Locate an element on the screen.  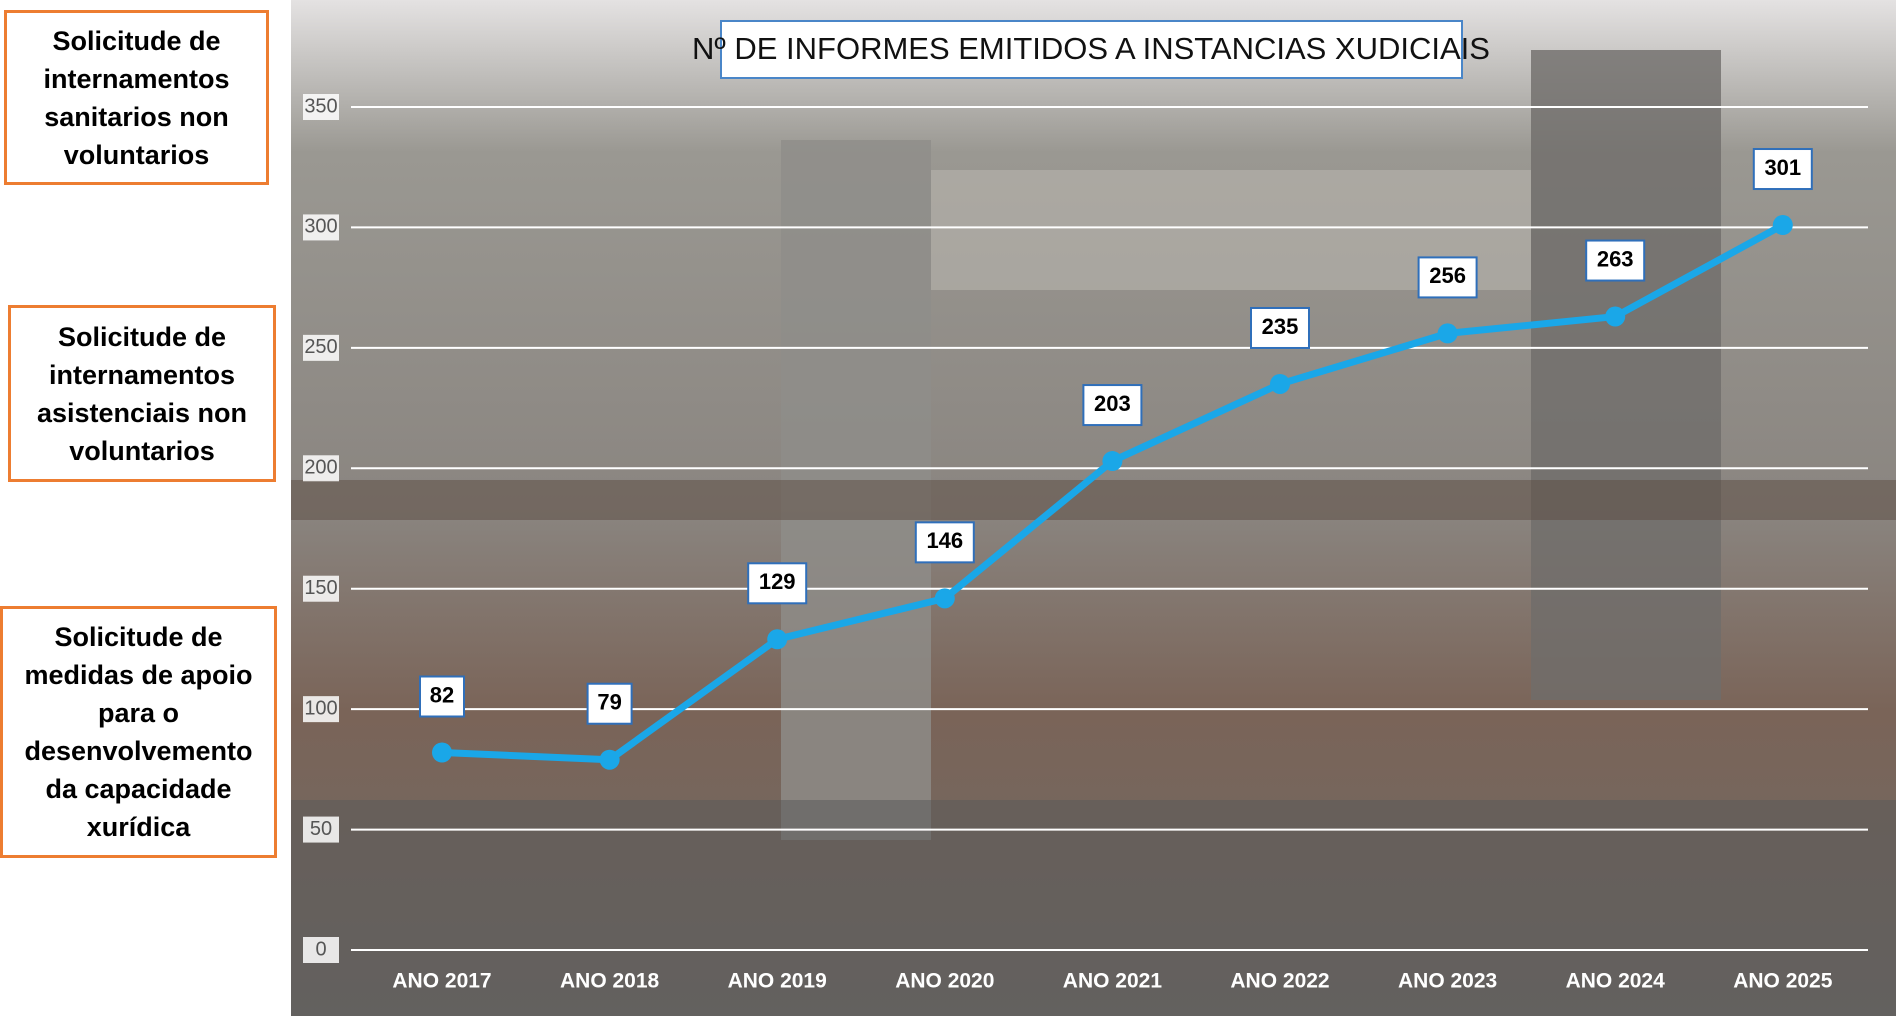
data-label: 235 is located at coordinates (1280, 326).